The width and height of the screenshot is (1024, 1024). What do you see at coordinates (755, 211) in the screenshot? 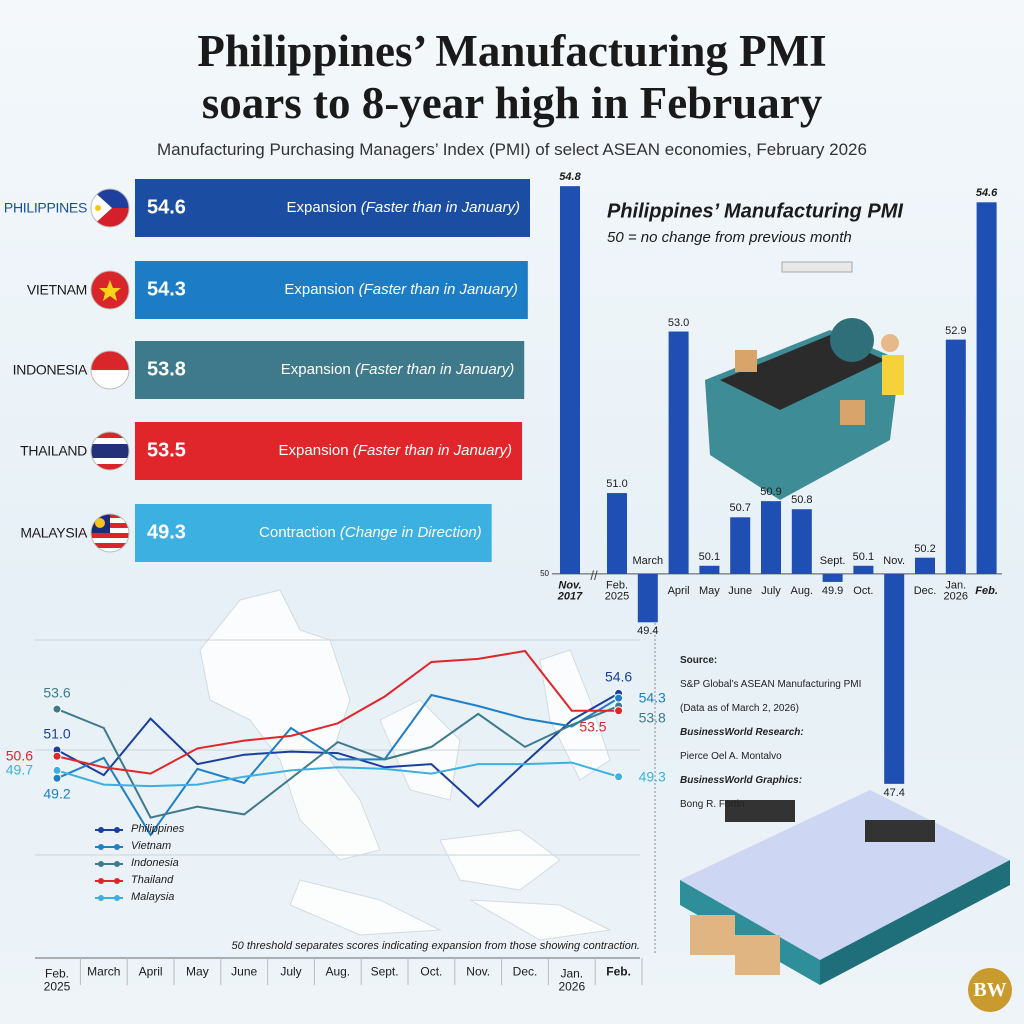
I see `chart-title: Philippines’ Manufacturing PMI` at bounding box center [755, 211].